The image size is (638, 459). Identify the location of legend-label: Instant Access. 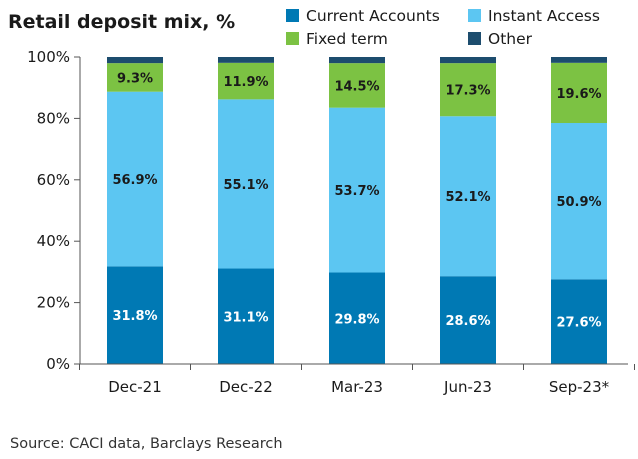
(544, 16).